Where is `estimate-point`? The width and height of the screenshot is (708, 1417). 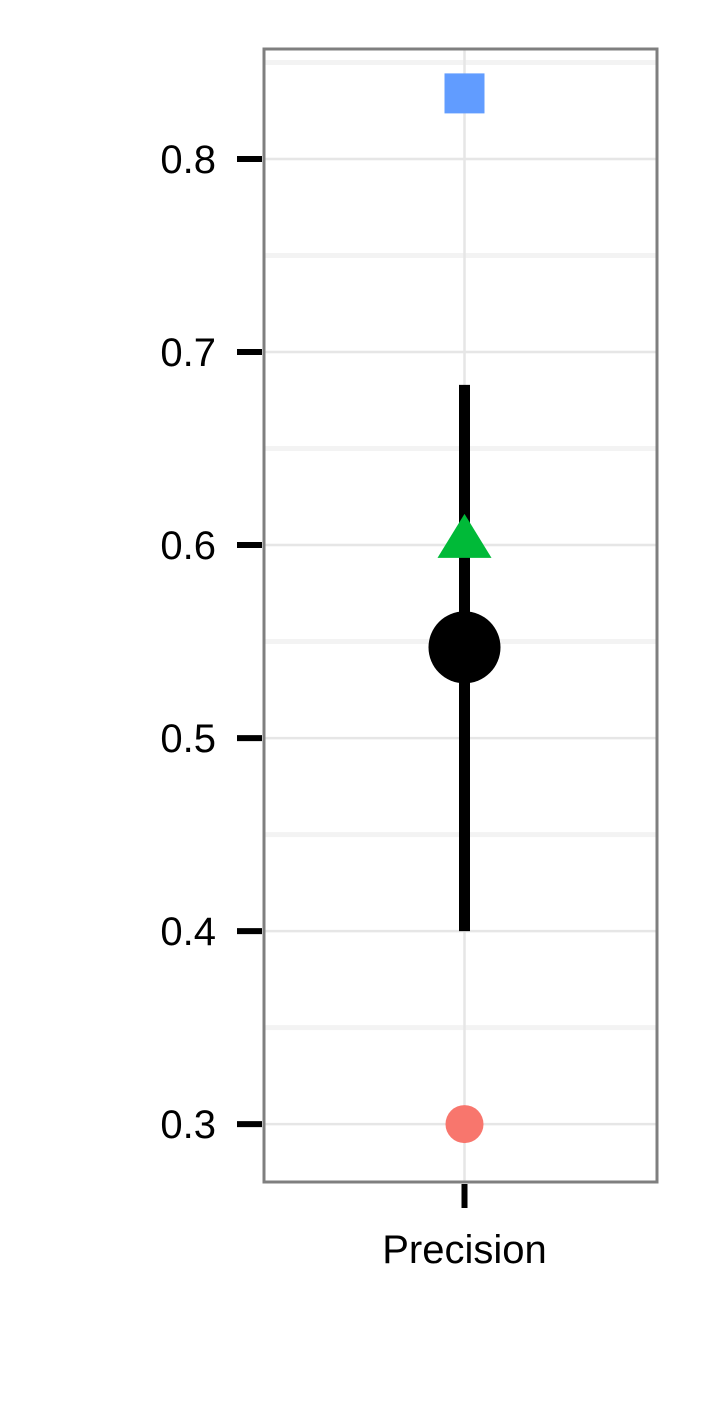 estimate-point is located at coordinates (464, 647).